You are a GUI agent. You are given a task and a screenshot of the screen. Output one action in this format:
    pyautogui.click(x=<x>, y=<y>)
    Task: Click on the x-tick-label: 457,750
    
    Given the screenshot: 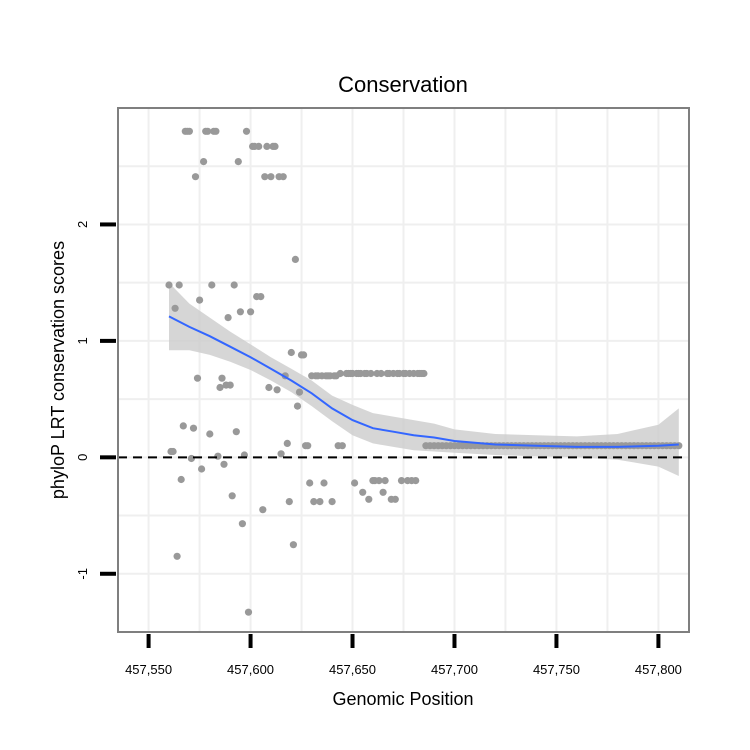 What is the action you would take?
    pyautogui.click(x=556, y=669)
    